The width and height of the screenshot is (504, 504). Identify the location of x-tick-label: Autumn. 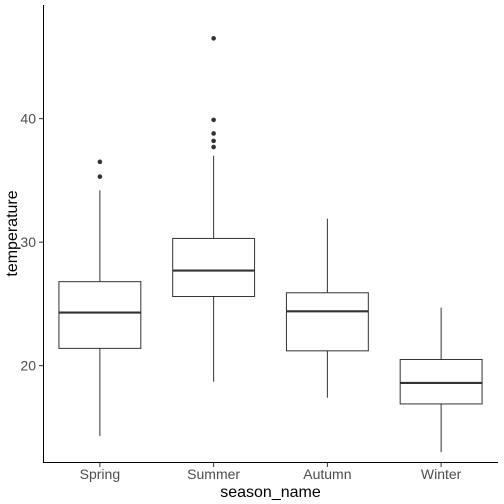
(327, 474).